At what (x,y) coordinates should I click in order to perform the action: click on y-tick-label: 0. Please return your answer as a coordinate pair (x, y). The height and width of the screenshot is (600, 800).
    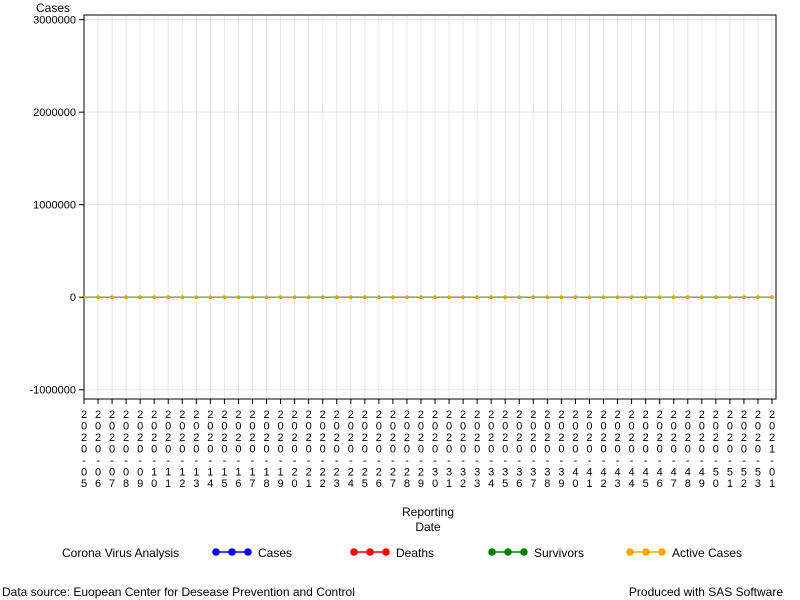
    Looking at the image, I should click on (73, 298).